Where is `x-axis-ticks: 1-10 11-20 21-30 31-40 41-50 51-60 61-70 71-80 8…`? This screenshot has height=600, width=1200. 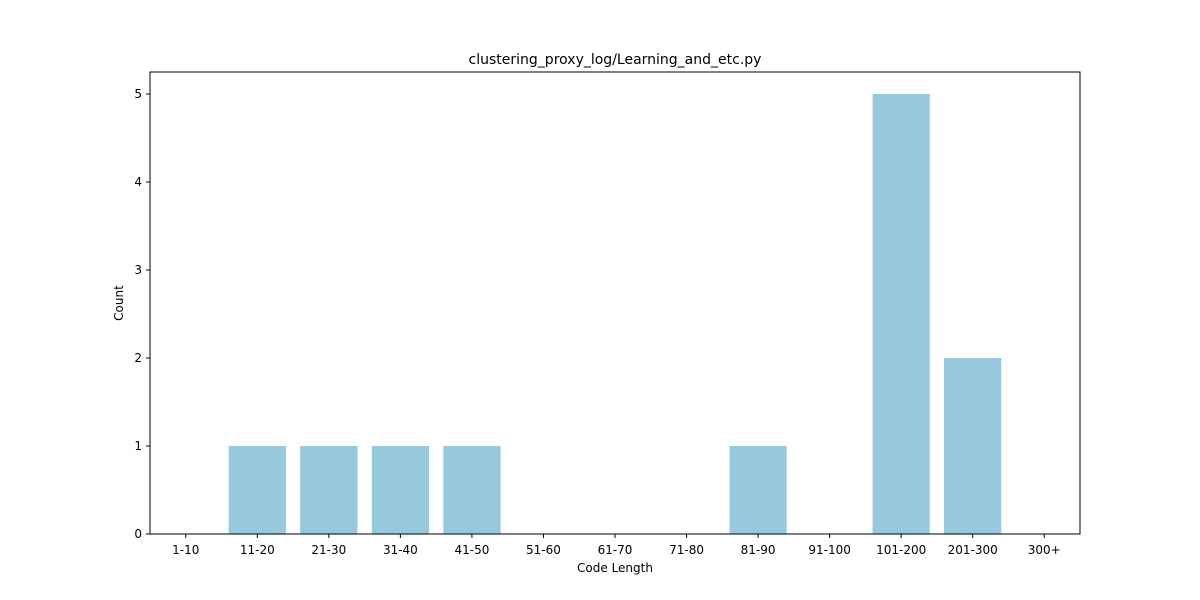
x-axis-ticks: 1-10 11-20 21-30 31-40 41-50 51-60 61-70 71-80 8… is located at coordinates (616, 545).